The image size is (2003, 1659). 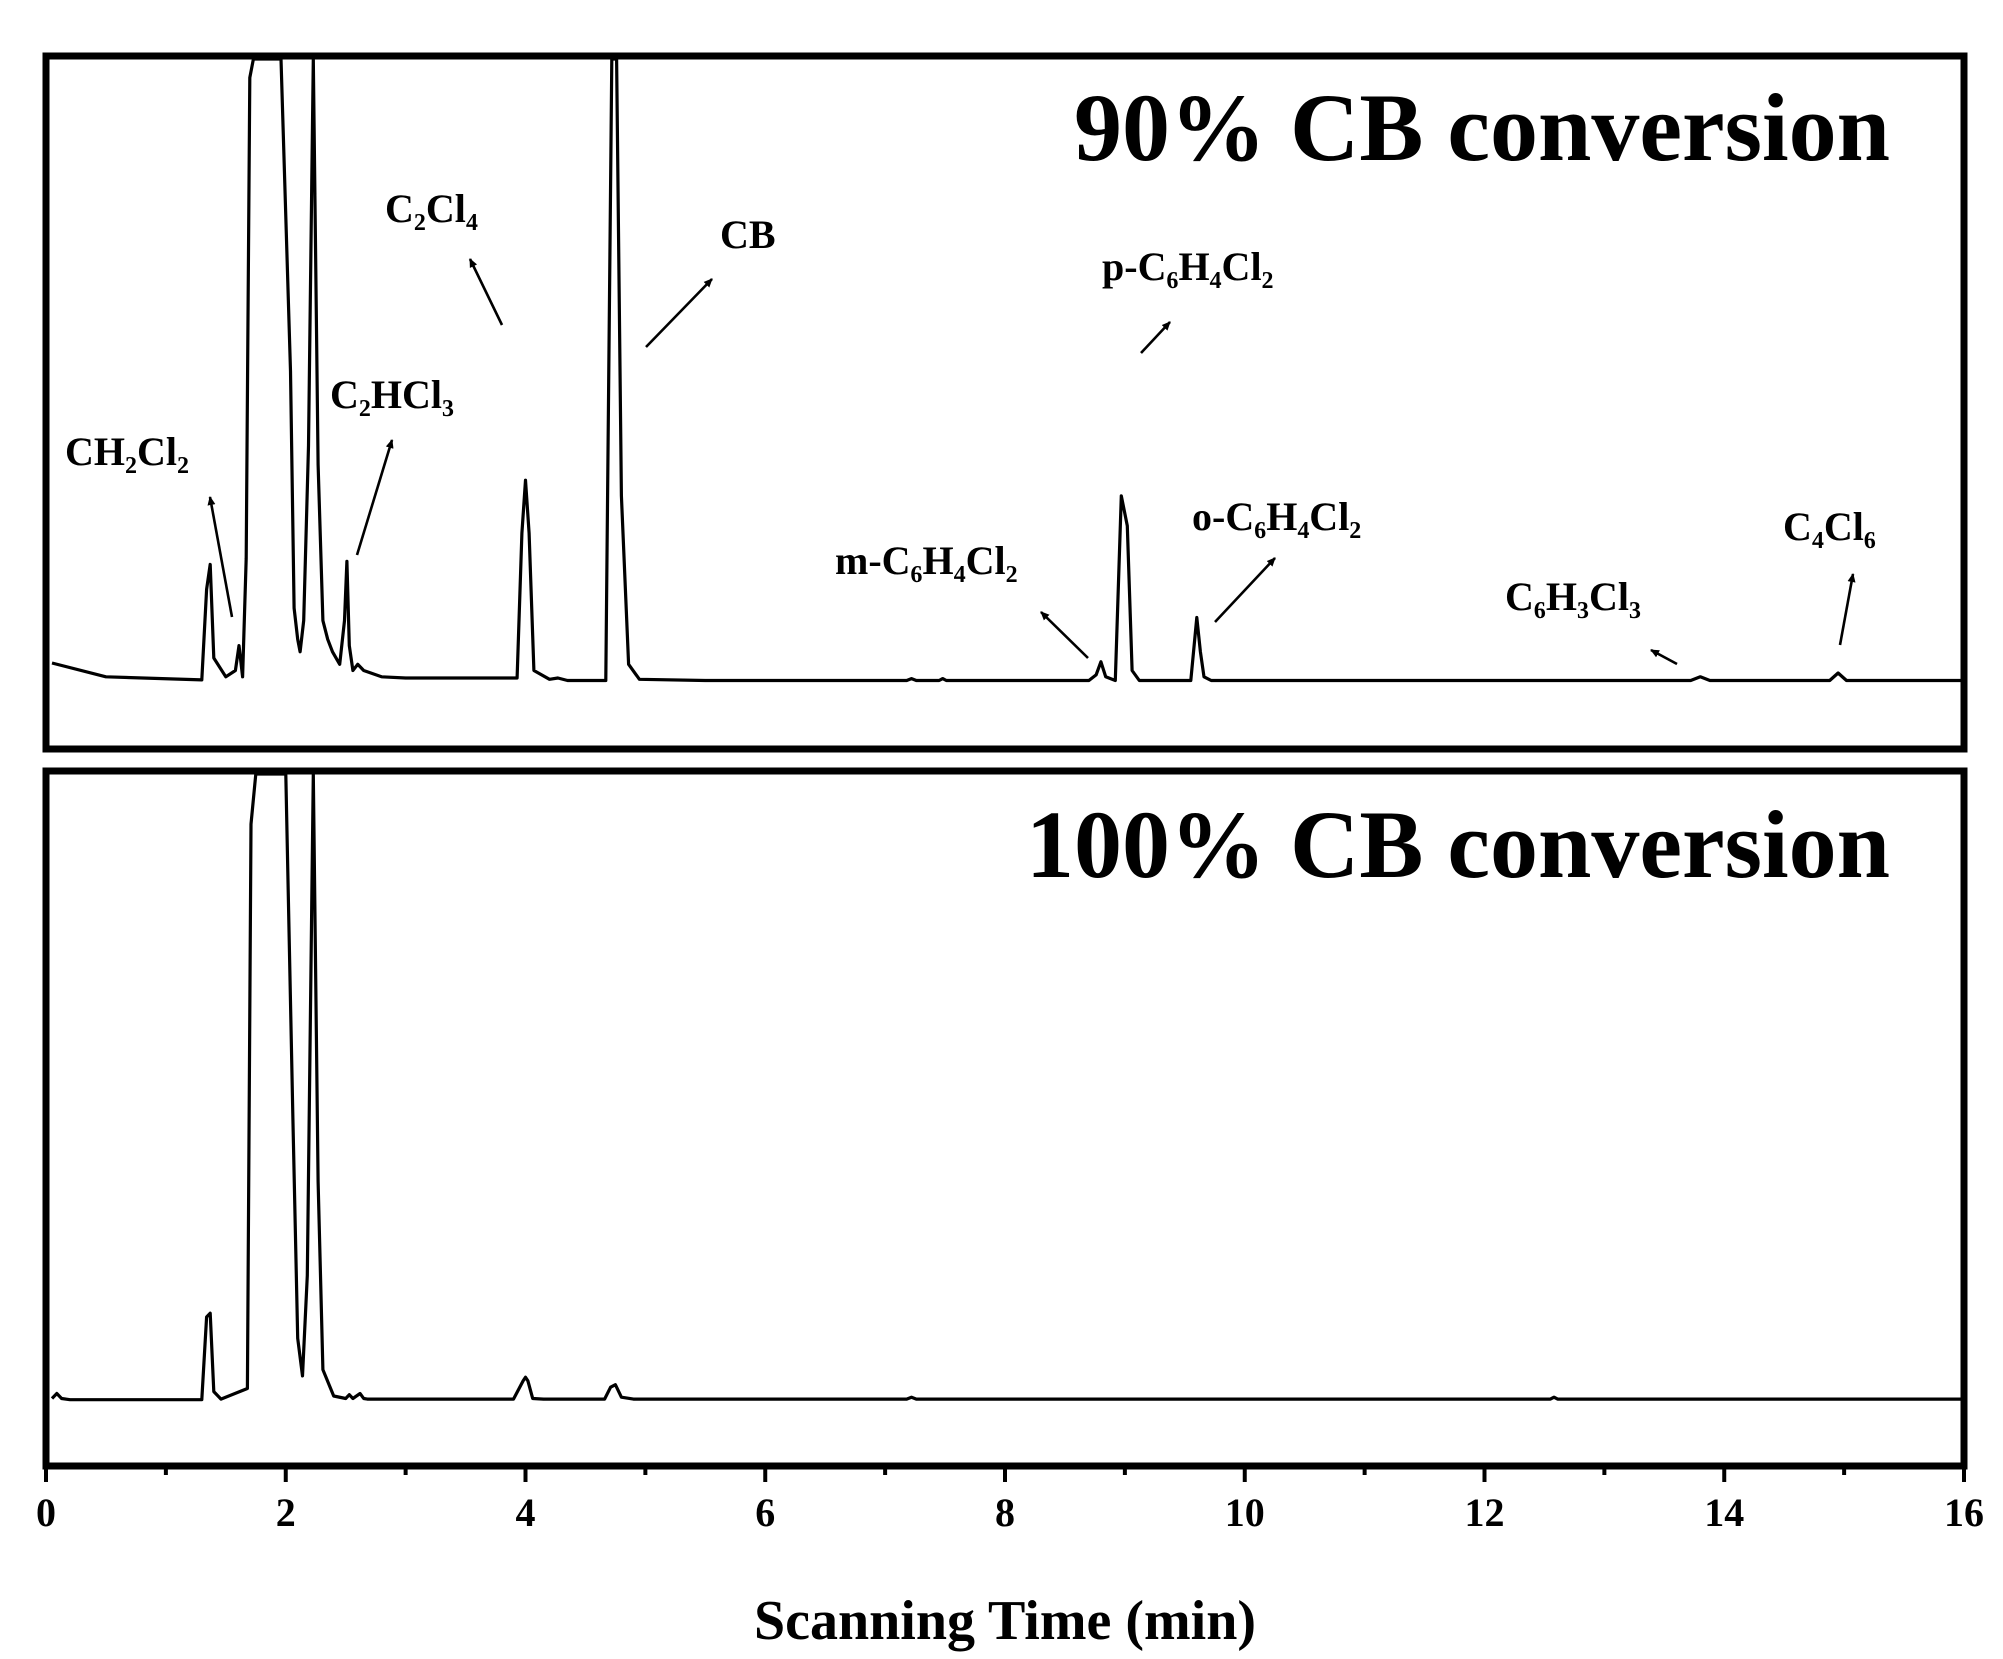 I want to click on label-m-c6h4cl2: m-C₆H₄Cl₂, so click(x=926, y=560).